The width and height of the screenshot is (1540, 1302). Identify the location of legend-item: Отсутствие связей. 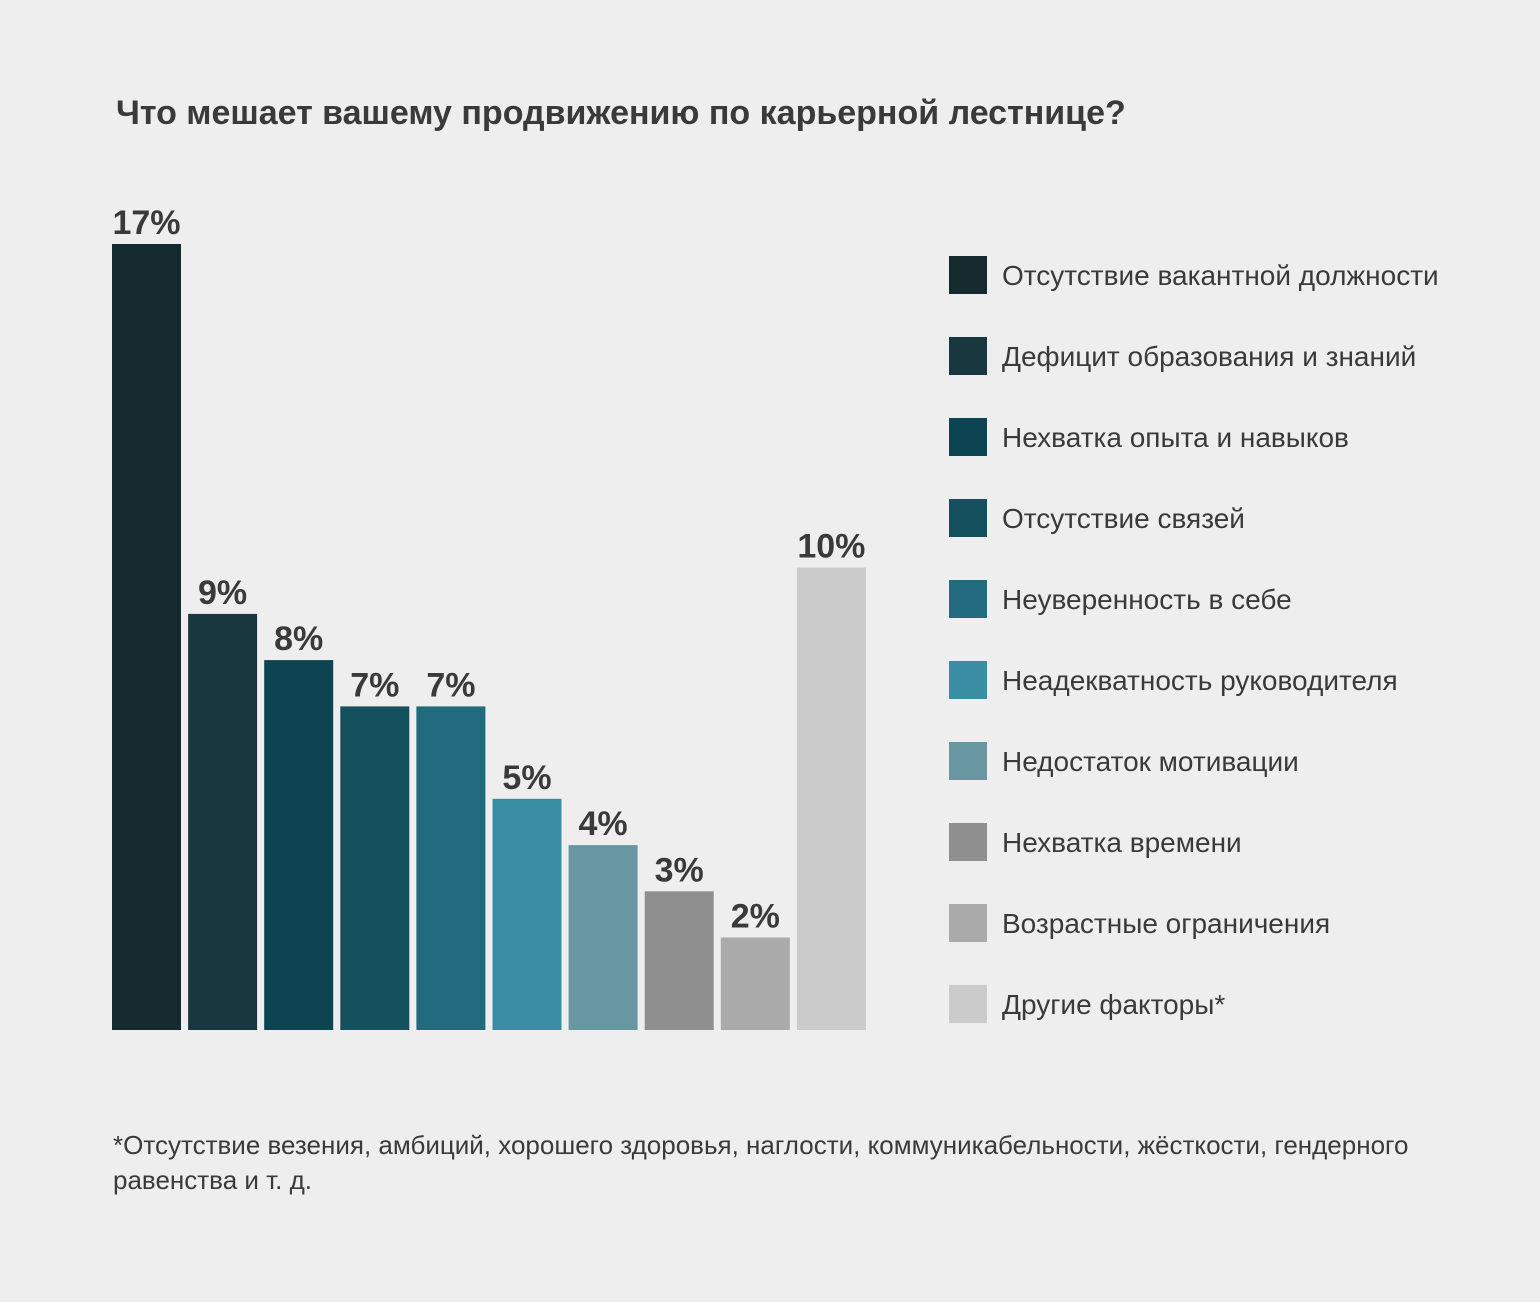
(1239, 539).